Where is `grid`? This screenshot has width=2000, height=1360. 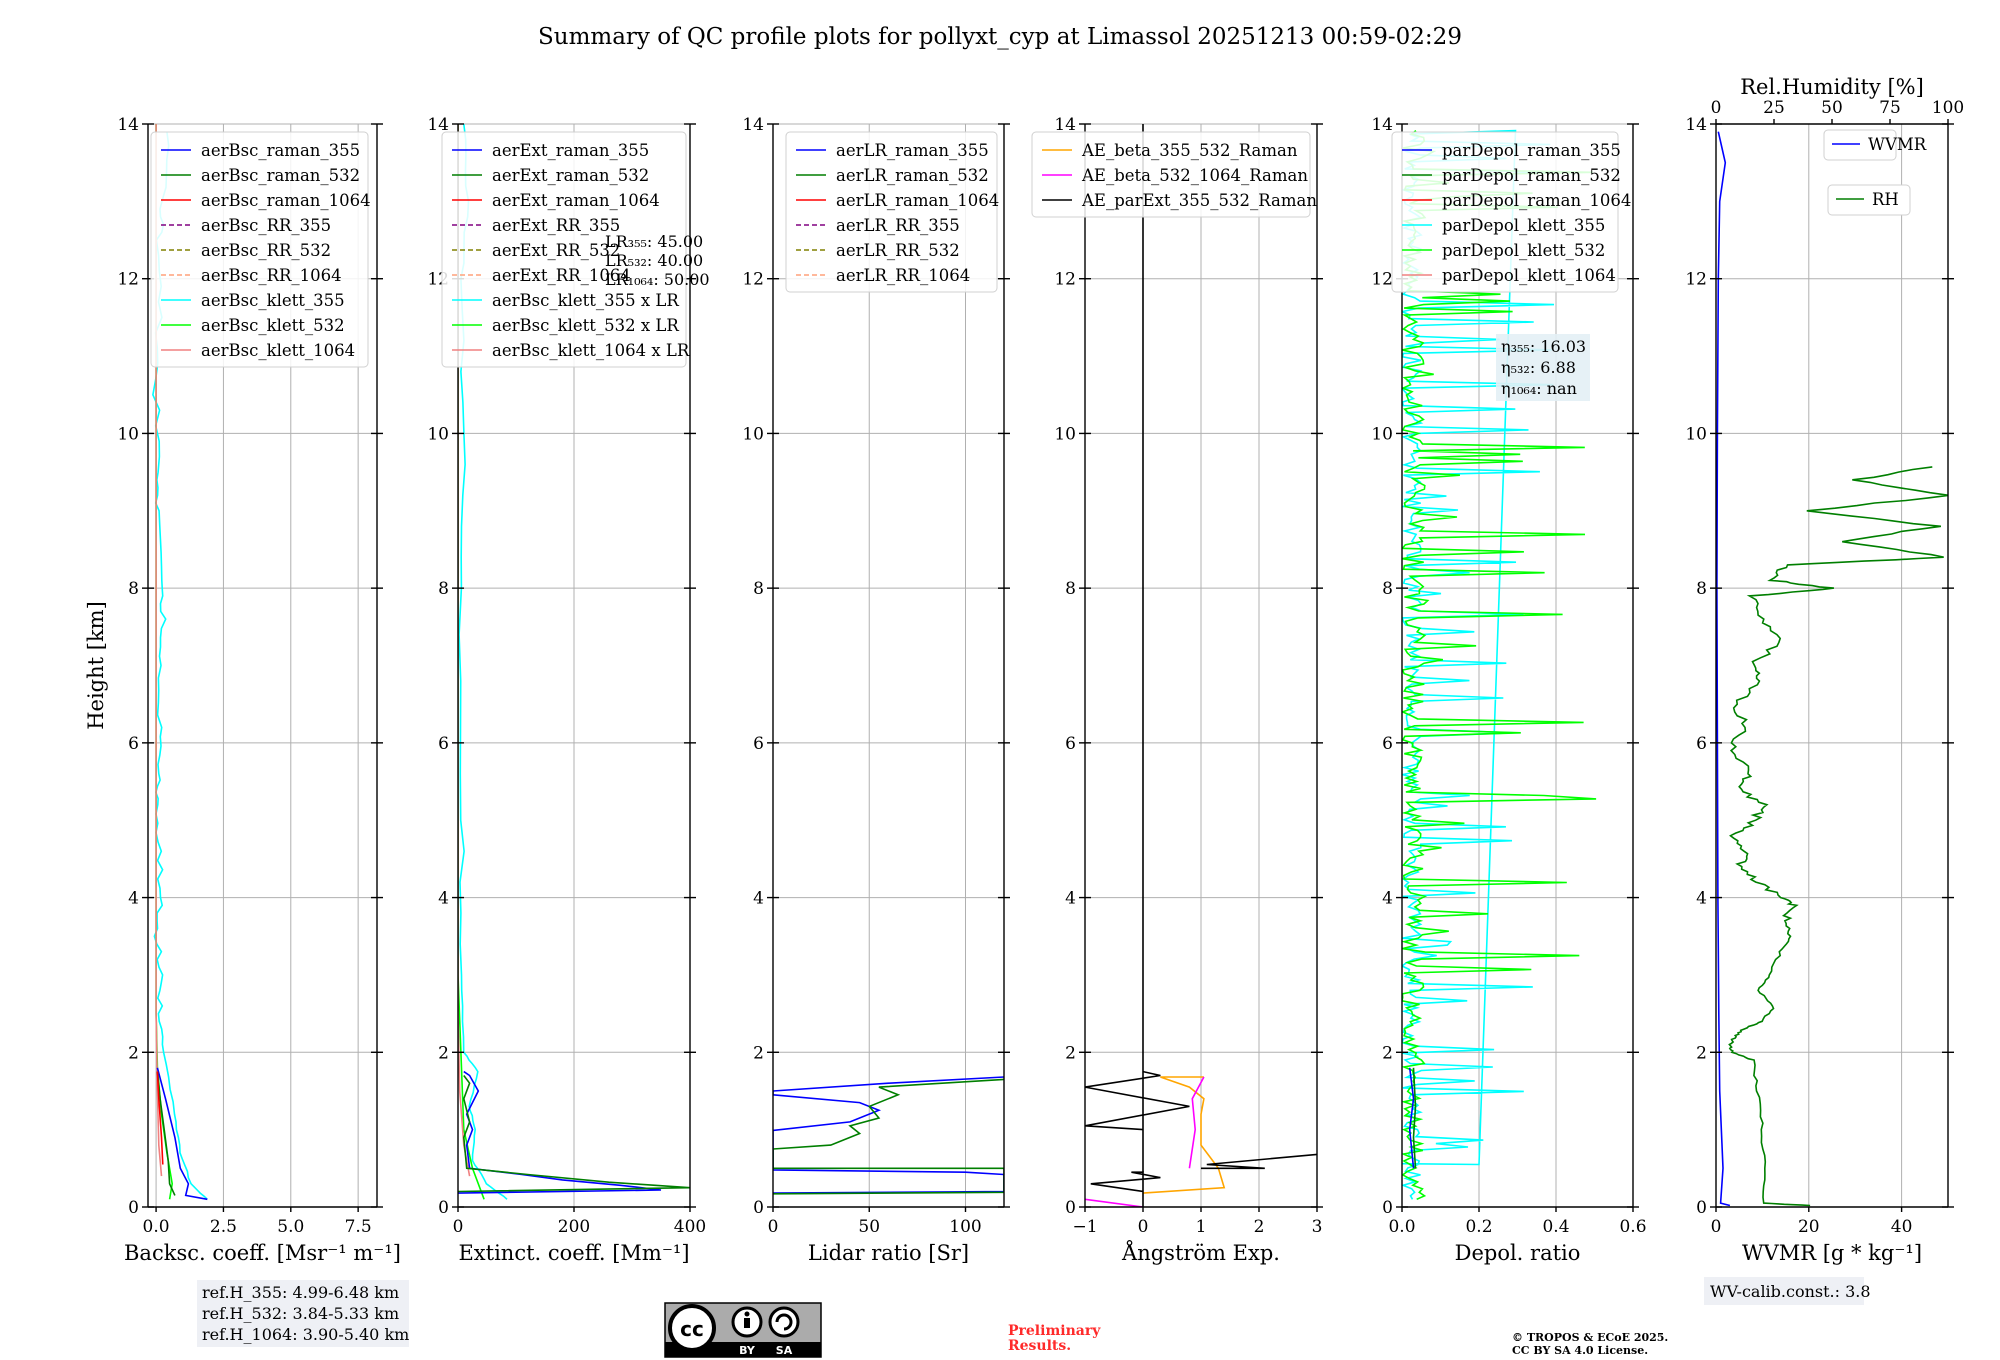
grid is located at coordinates (1831, 665).